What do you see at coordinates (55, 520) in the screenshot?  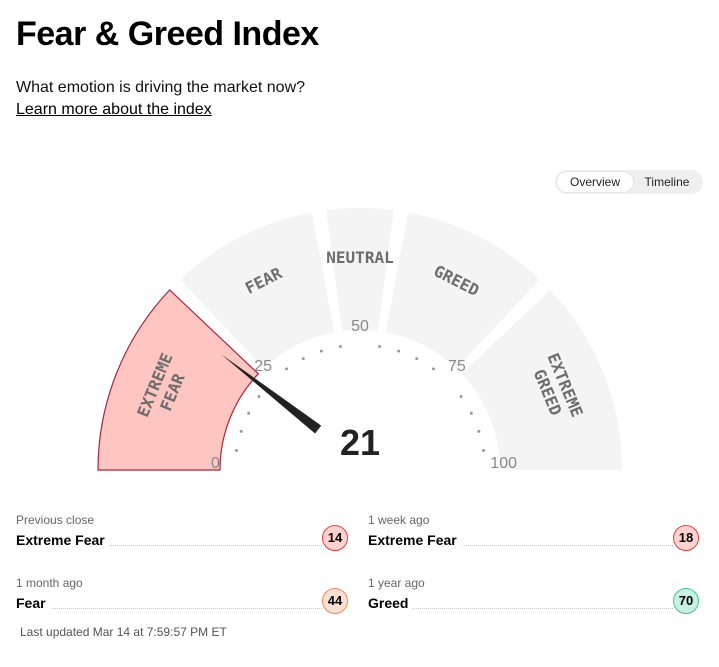 I see `history-period: Previous close` at bounding box center [55, 520].